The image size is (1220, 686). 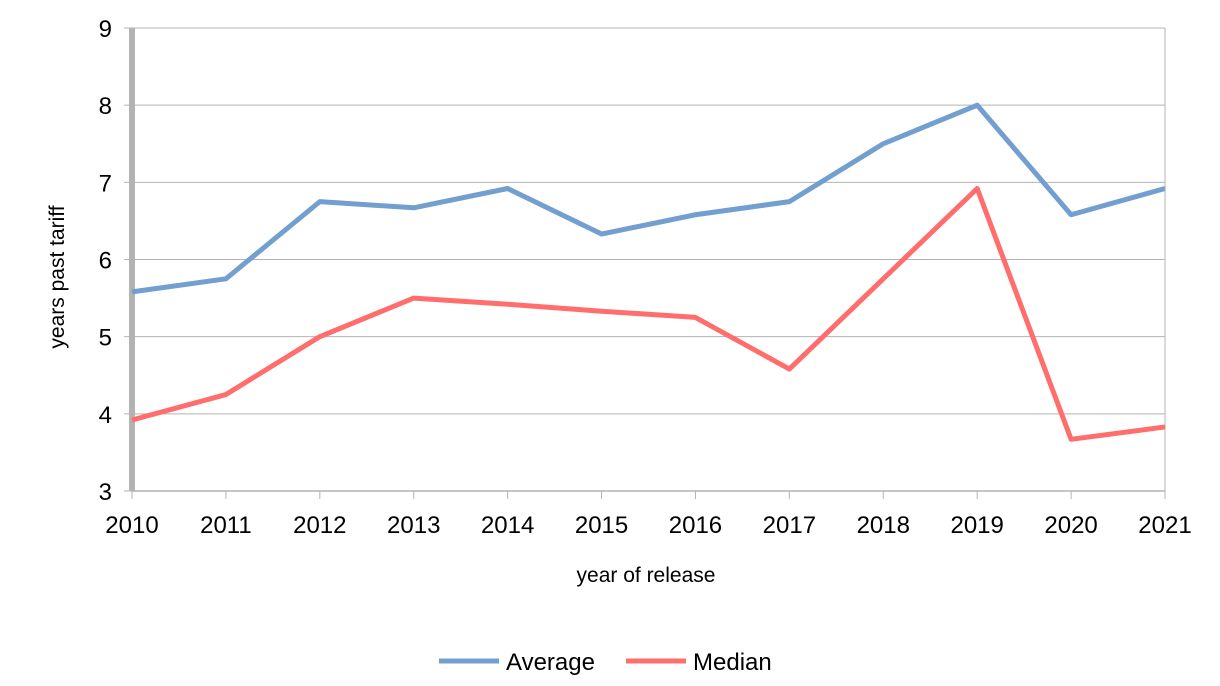 I want to click on x-axis-title: year of release, so click(x=646, y=575).